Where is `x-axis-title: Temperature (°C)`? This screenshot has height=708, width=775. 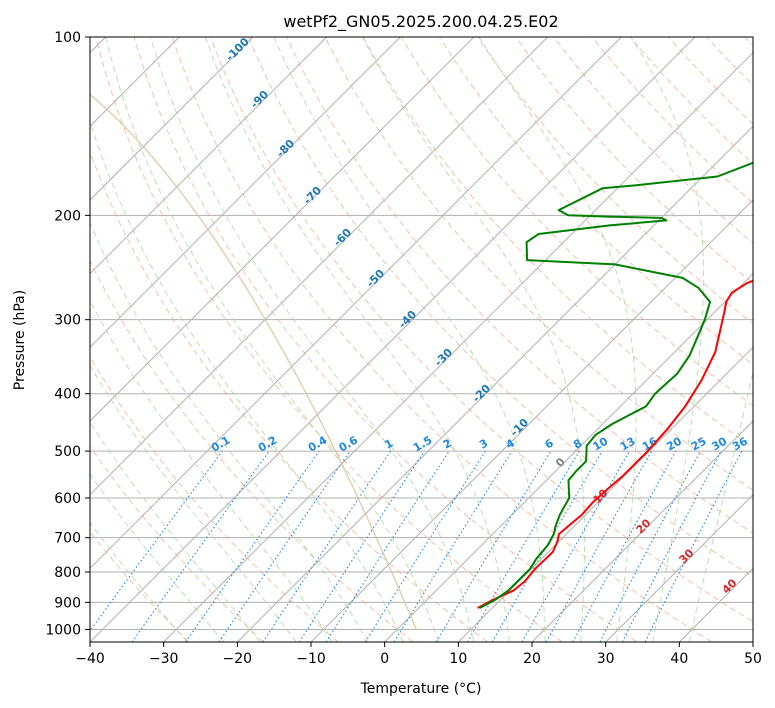
x-axis-title: Temperature (°C) is located at coordinates (421, 689).